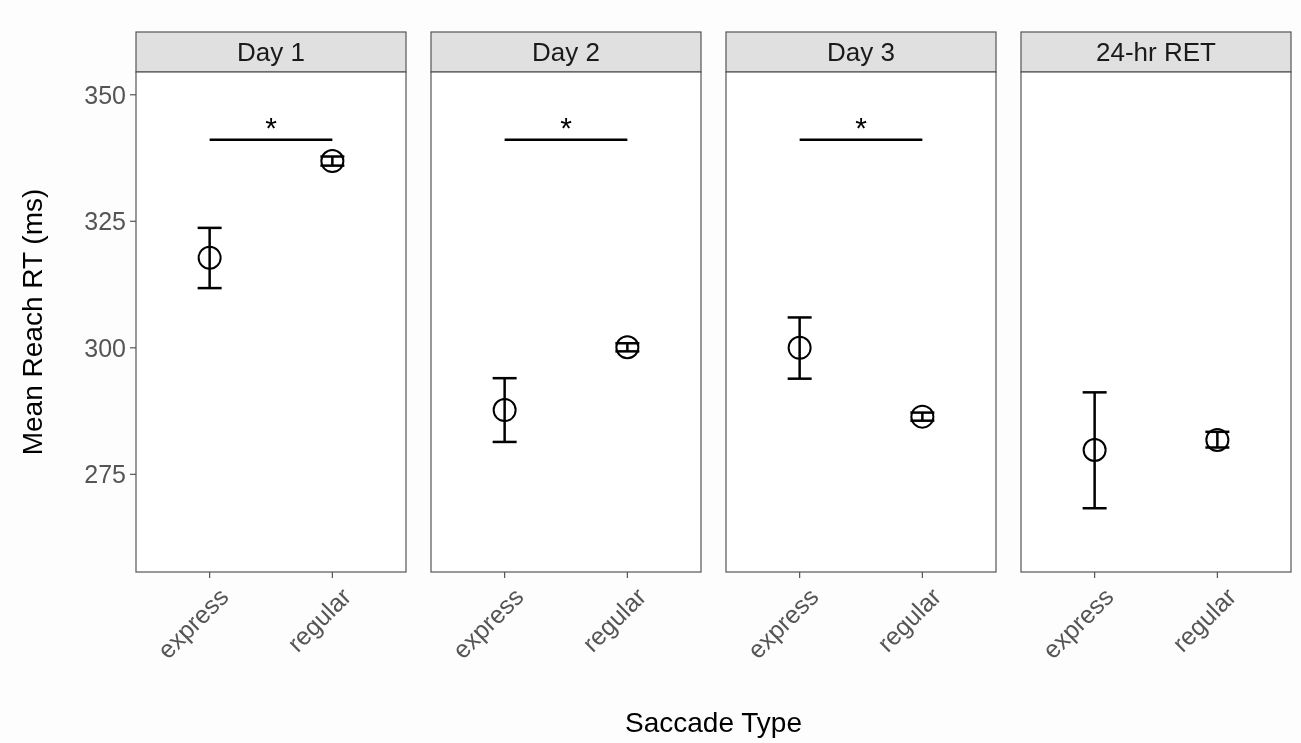 The width and height of the screenshot is (1301, 743). Describe the element at coordinates (105, 474) in the screenshot. I see `y-tick-label: 275` at that location.